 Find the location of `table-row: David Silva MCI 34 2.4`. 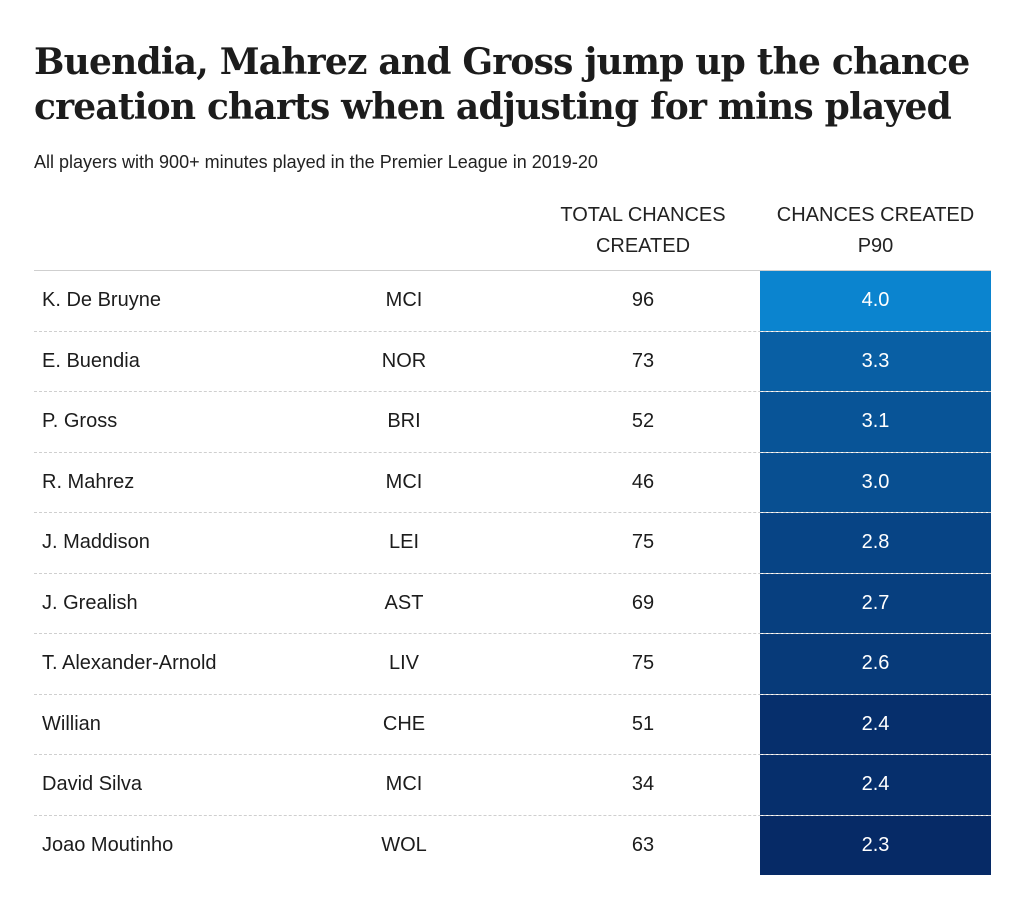

table-row: David Silva MCI 34 2.4 is located at coordinates (512, 785).